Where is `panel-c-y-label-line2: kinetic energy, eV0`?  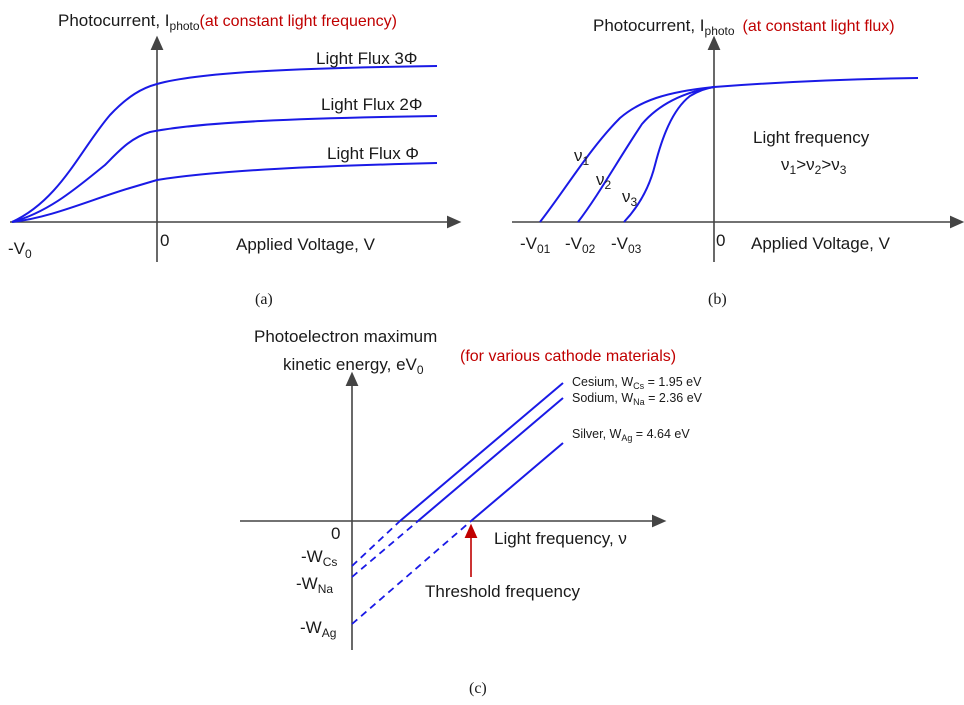 panel-c-y-label-line2: kinetic energy, eV0 is located at coordinates (353, 366).